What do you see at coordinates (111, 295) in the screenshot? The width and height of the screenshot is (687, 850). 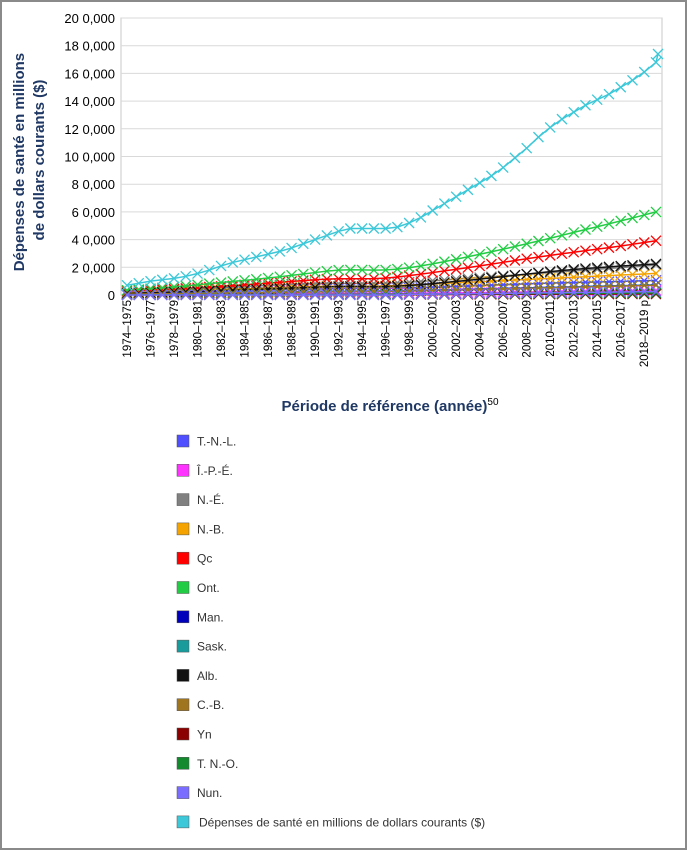 I see `y-tick-label: 0` at bounding box center [111, 295].